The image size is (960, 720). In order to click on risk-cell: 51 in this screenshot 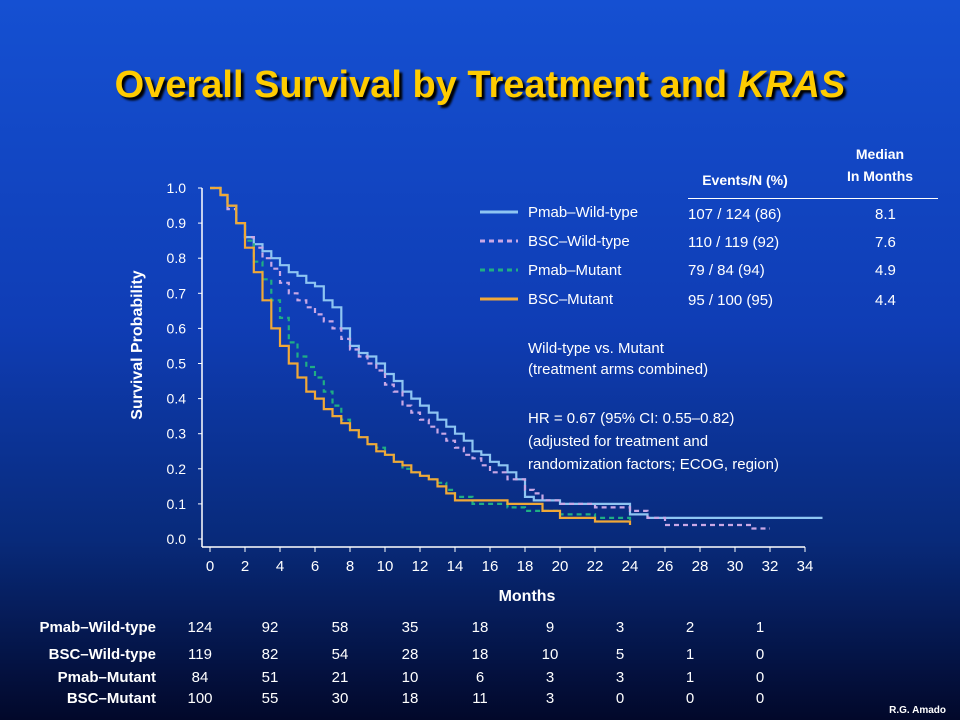, I will do `click(270, 677)`.